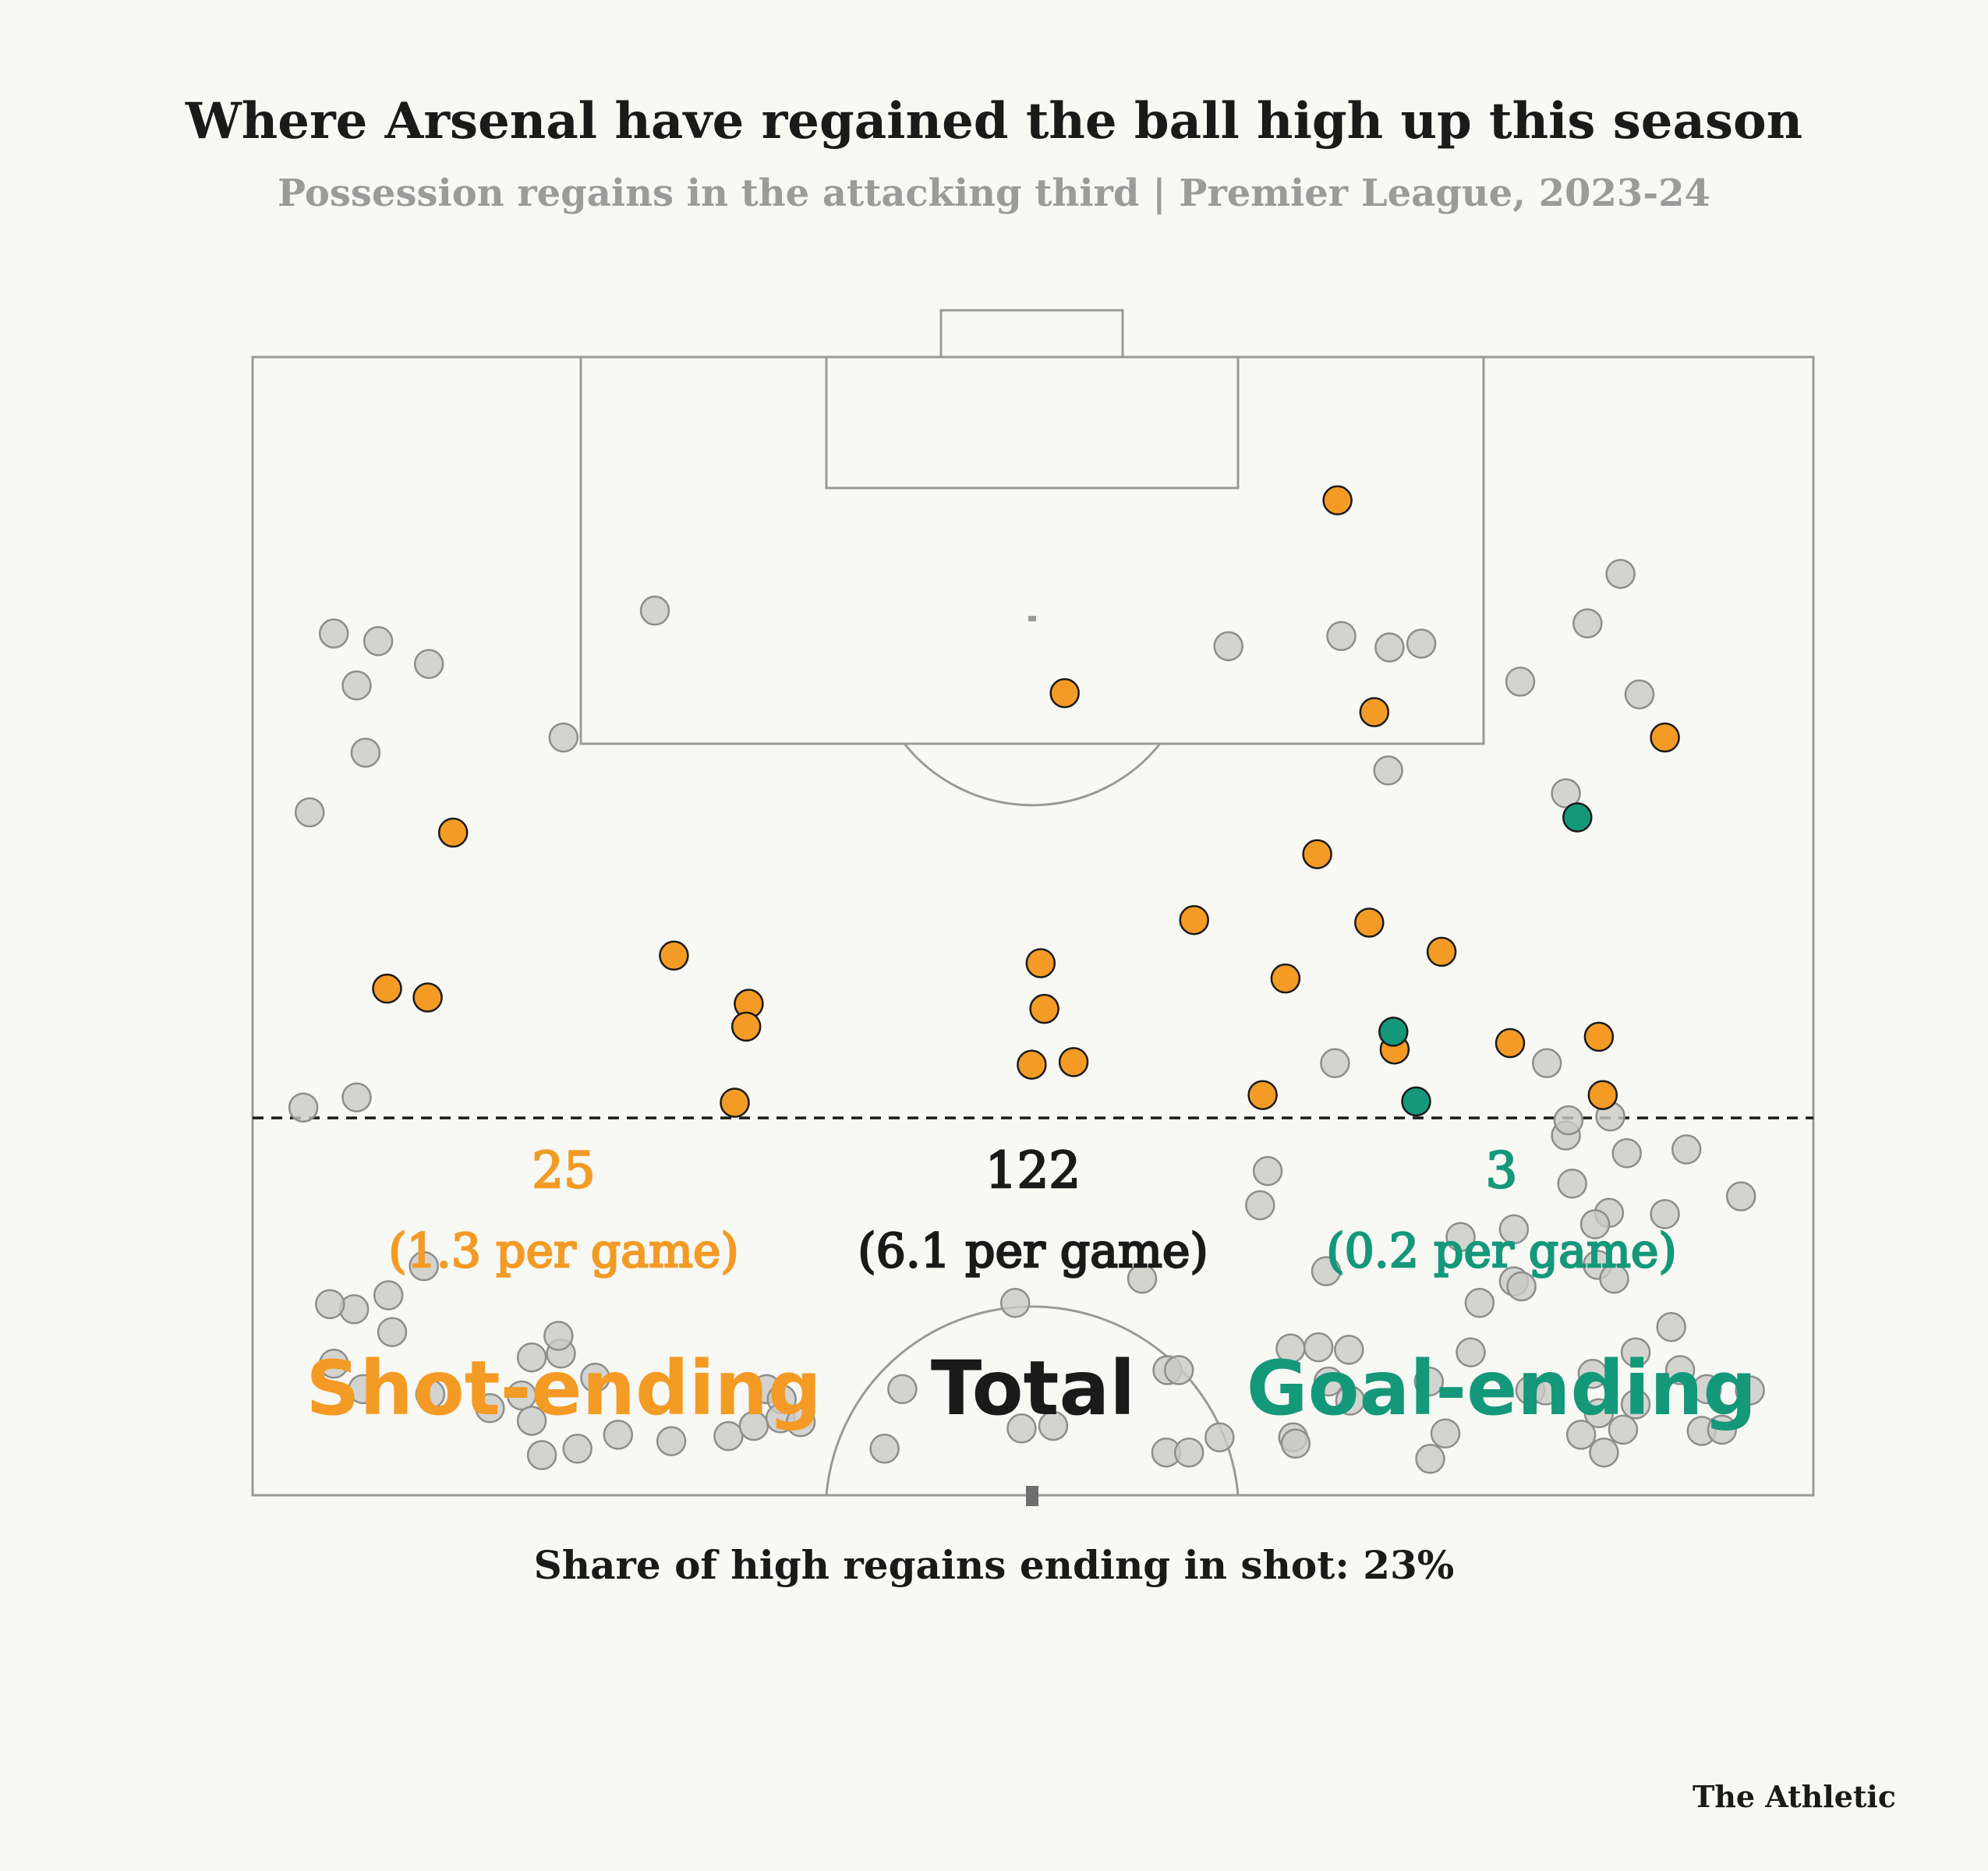 This screenshot has height=1871, width=1988. I want to click on goal-count: 3, so click(1501, 1171).